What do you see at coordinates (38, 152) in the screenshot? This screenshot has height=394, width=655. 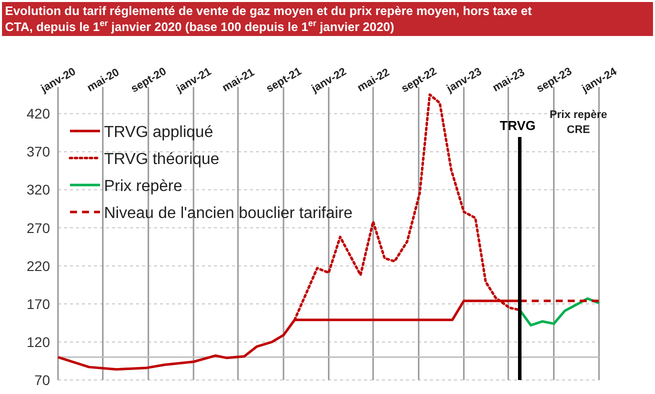 I see `y-tick-label: 370` at bounding box center [38, 152].